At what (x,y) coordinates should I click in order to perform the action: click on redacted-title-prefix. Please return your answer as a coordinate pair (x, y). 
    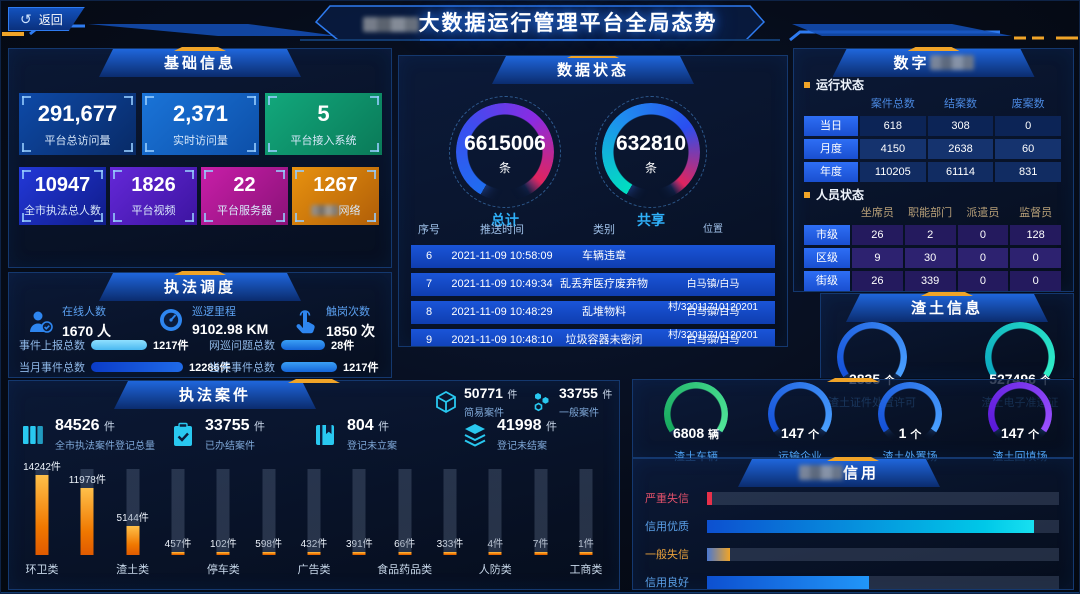
    Looking at the image, I should click on (390, 24).